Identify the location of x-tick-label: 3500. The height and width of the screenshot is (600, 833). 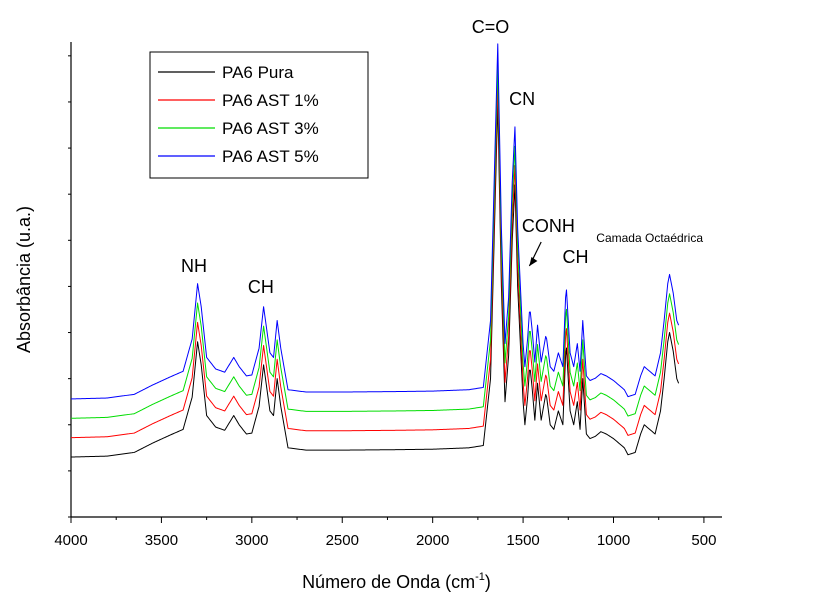
(161, 540).